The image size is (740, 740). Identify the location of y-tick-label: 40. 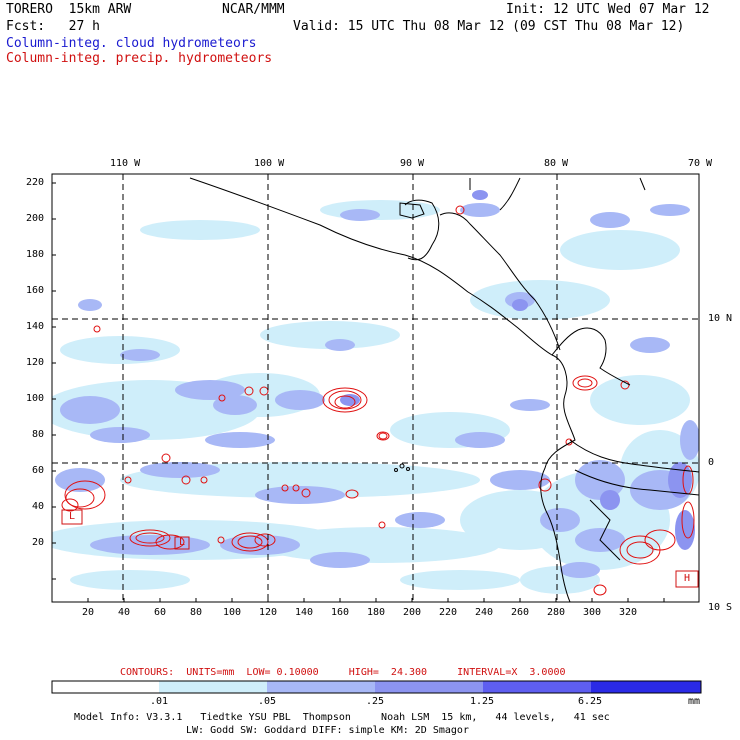
(38, 506).